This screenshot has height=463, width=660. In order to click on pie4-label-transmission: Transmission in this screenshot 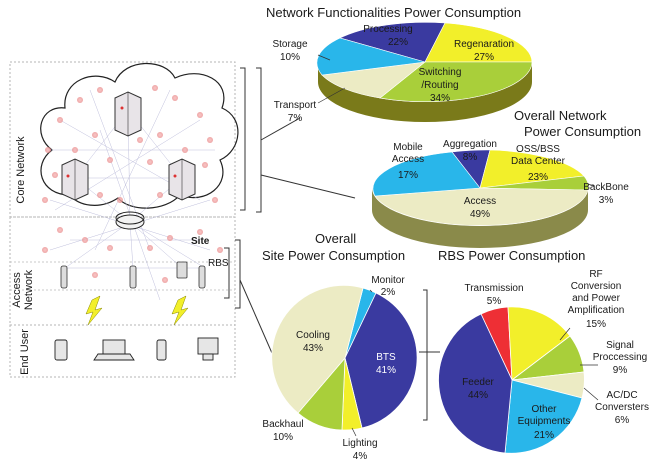, I will do `click(493, 288)`.